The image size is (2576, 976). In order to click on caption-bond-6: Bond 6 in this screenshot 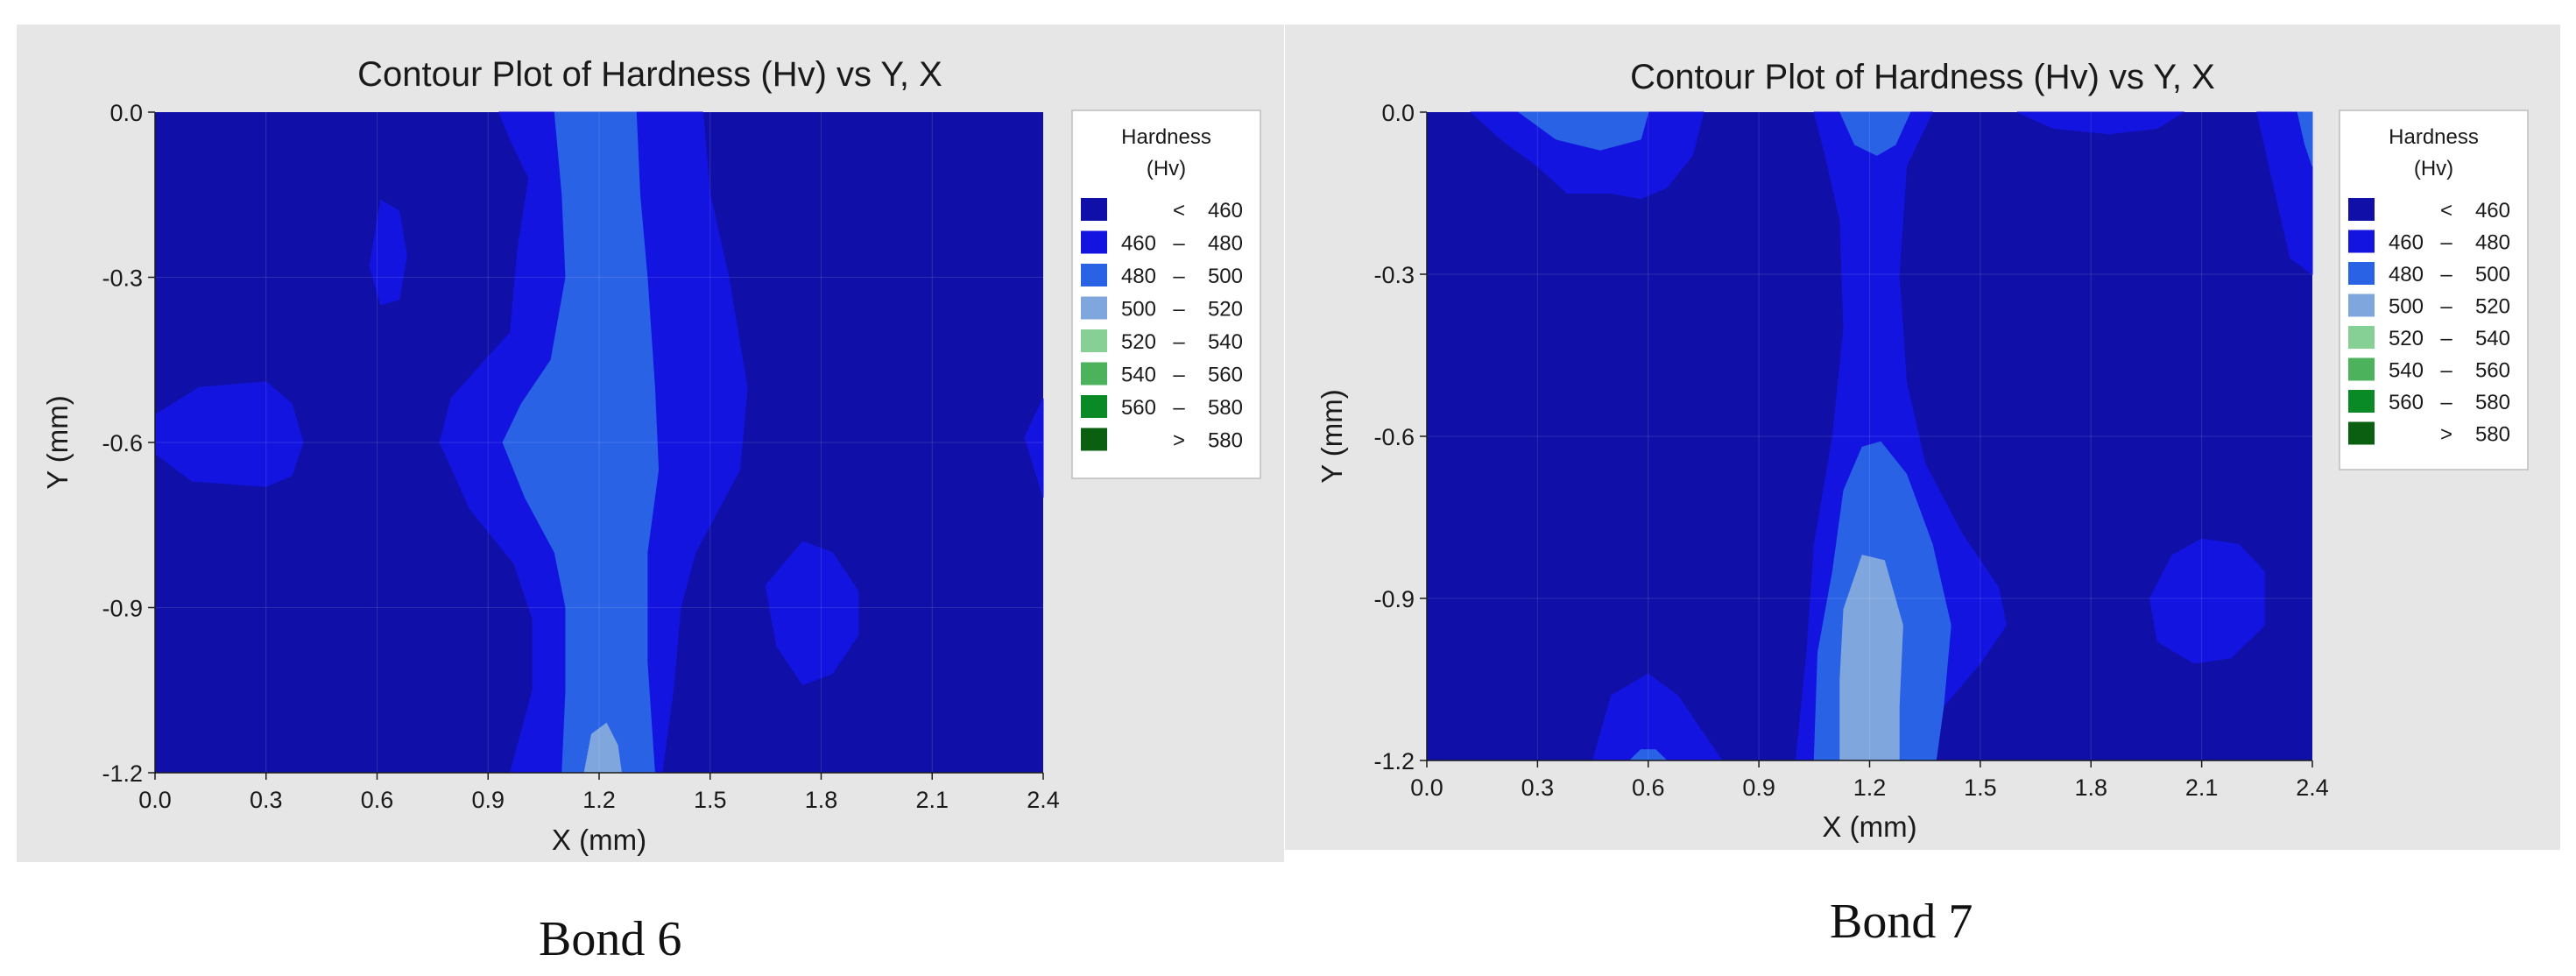, I will do `click(610, 939)`.